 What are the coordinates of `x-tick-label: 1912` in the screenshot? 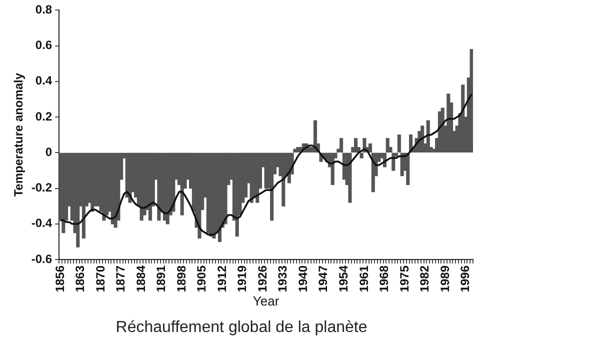 It's located at (221, 278).